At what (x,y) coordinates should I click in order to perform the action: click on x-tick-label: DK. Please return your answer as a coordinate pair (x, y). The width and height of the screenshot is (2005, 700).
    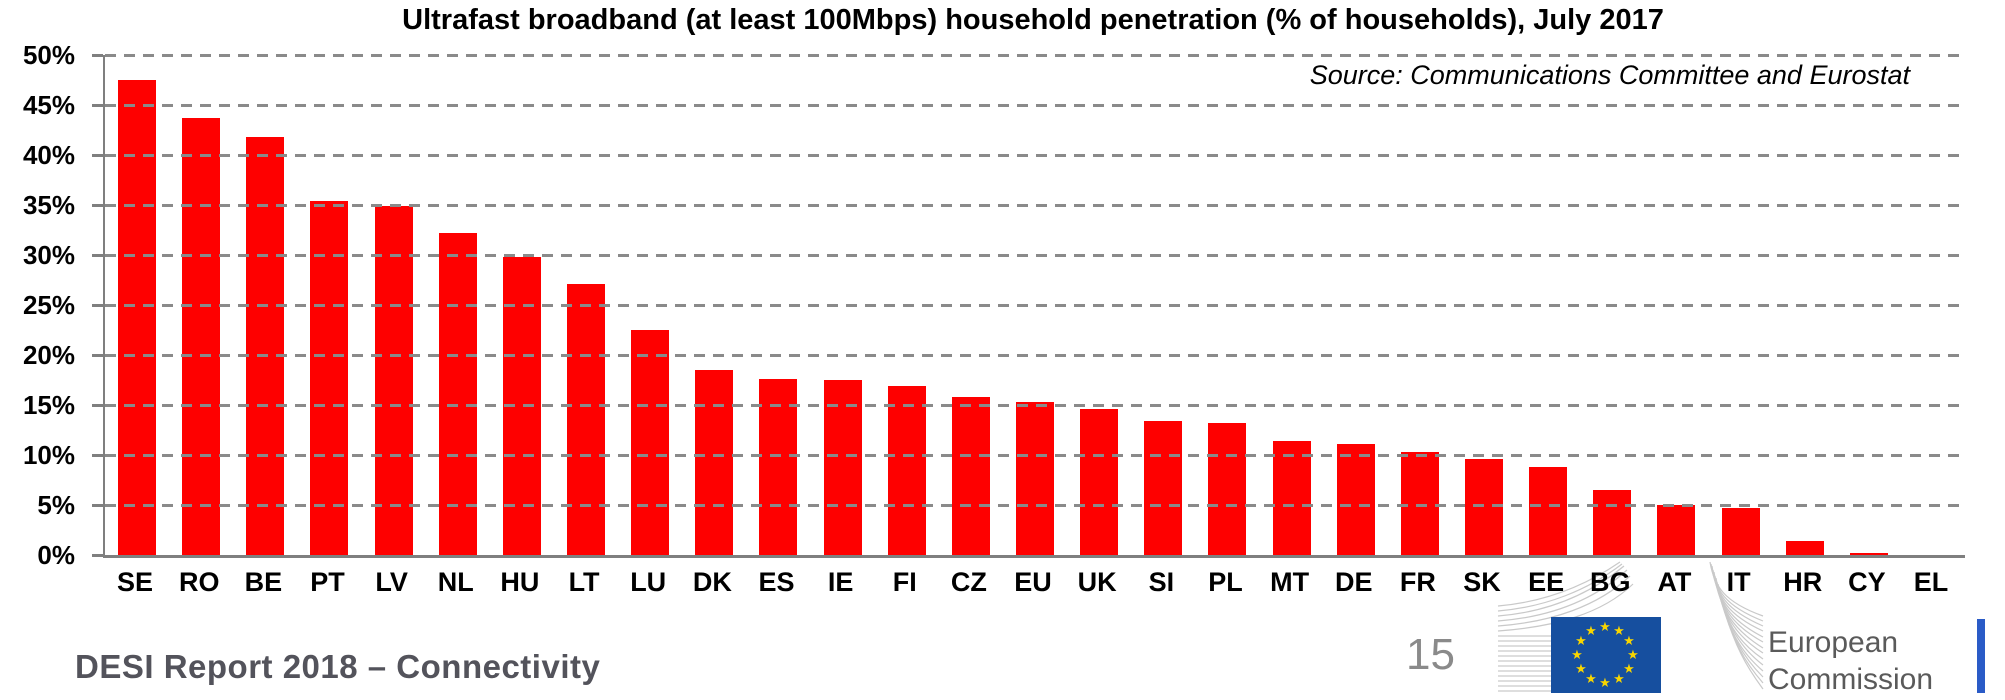
    Looking at the image, I should click on (712, 582).